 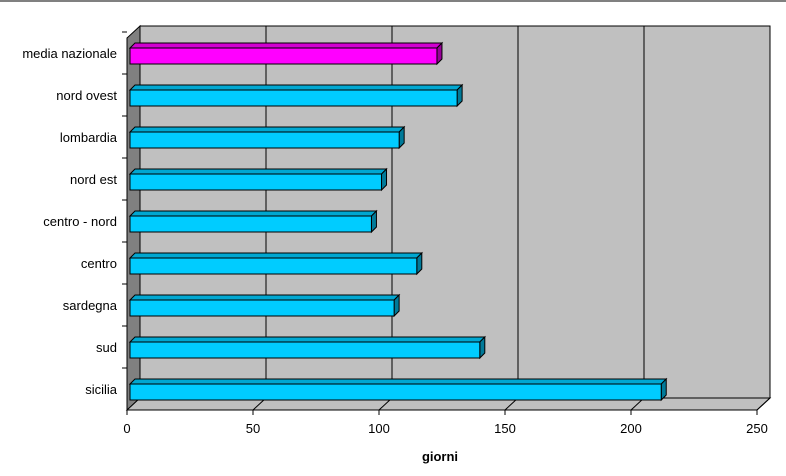 I want to click on x-tick-label: 250, so click(x=757, y=428).